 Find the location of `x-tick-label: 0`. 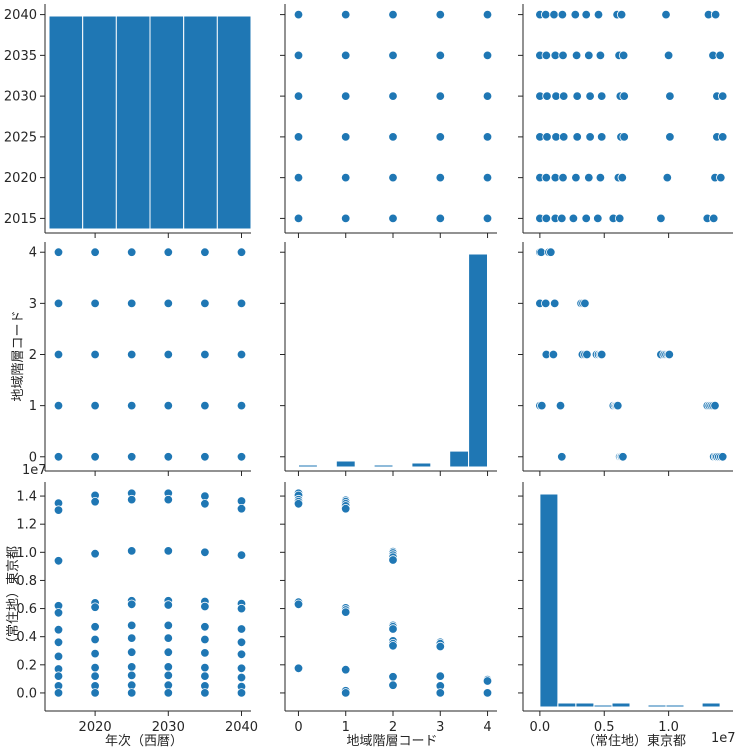

x-tick-label: 0 is located at coordinates (298, 727).